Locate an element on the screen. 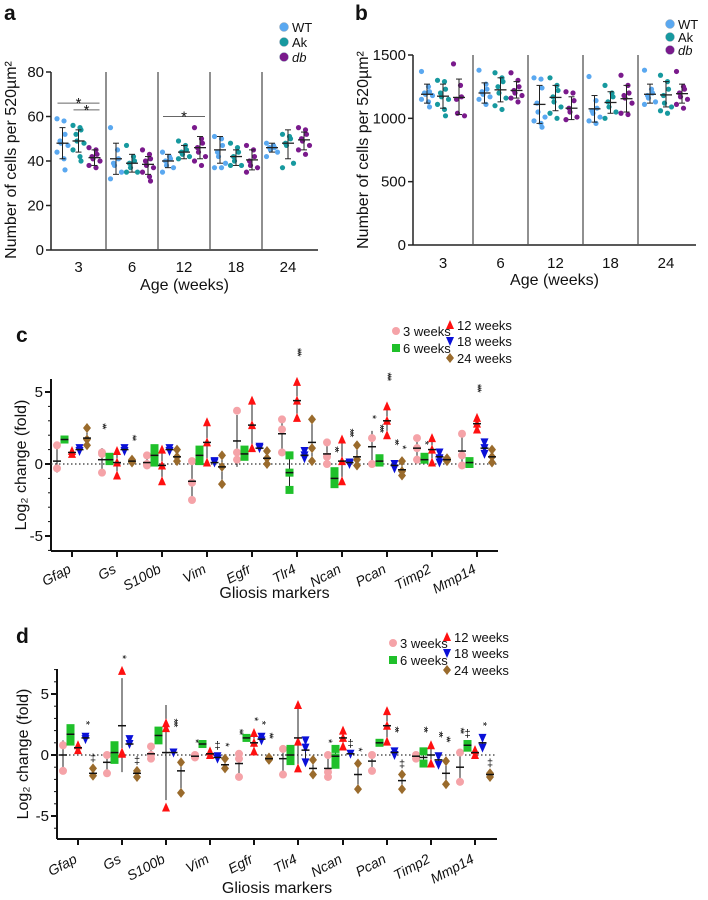 This screenshot has height=900, width=708. legend-label: 3 weeks is located at coordinates (424, 643).